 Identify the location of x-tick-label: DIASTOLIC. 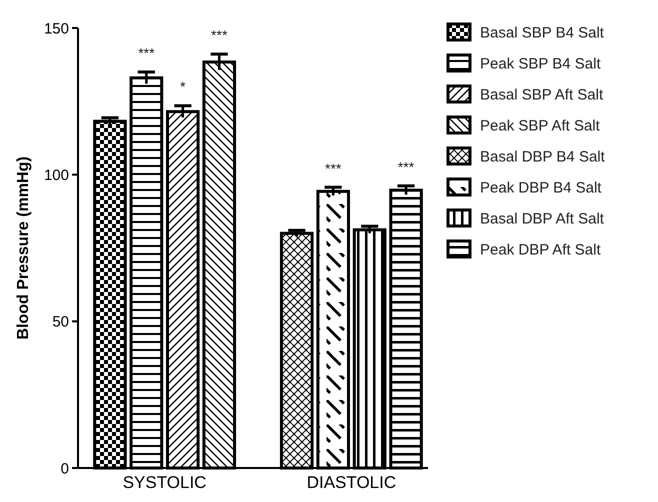
(351, 482).